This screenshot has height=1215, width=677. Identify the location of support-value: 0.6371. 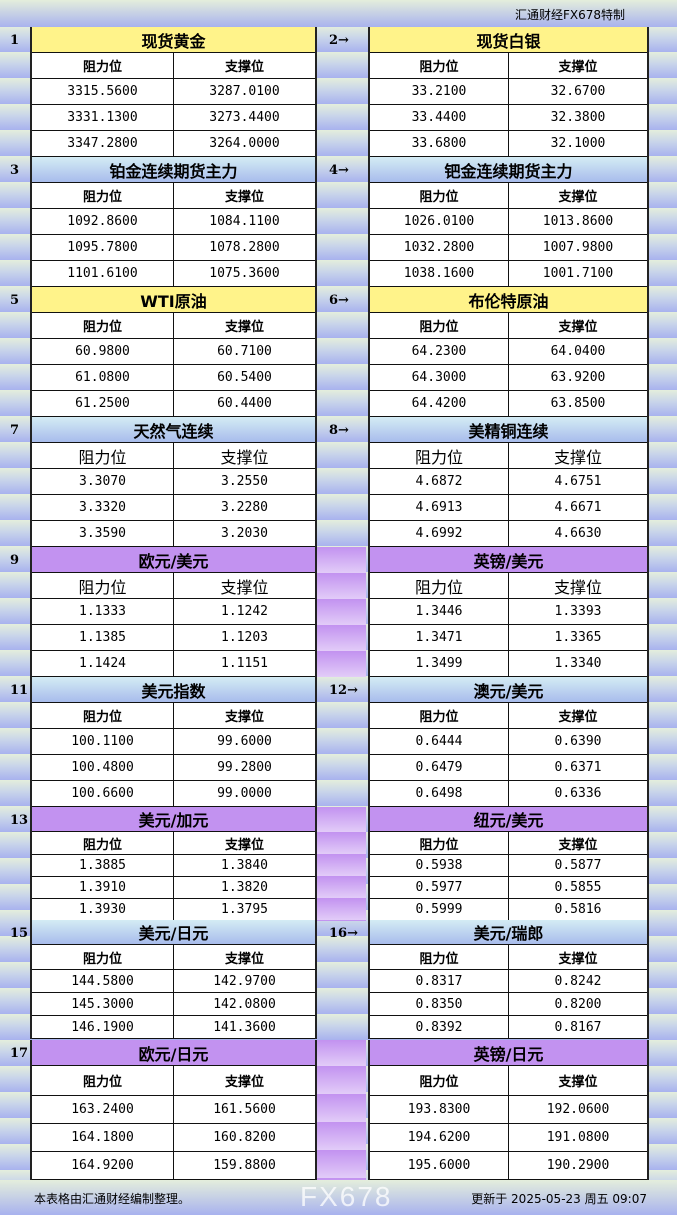
(578, 767).